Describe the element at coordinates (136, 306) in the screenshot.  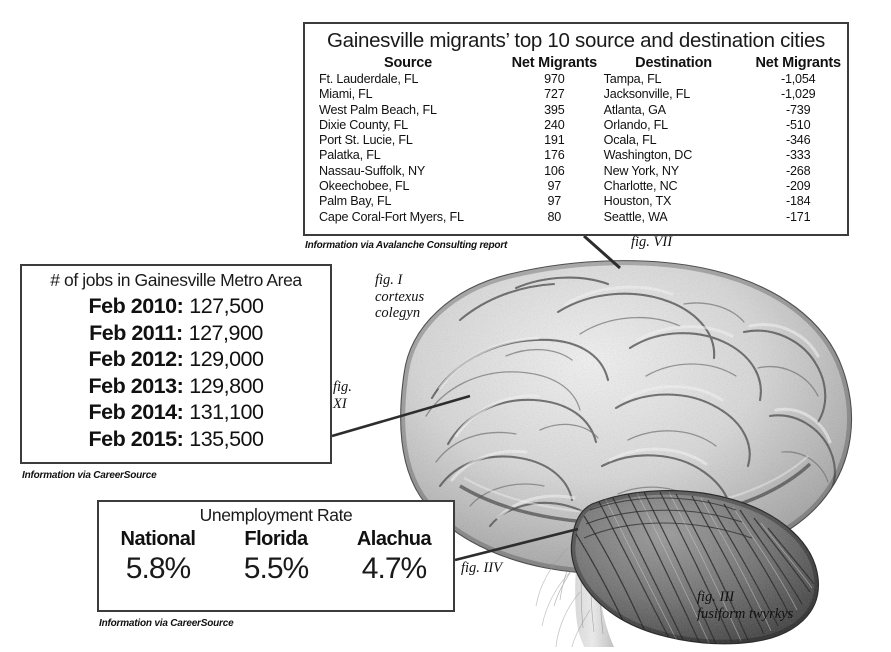
I see `jobs-year-label: Feb 2010:` at that location.